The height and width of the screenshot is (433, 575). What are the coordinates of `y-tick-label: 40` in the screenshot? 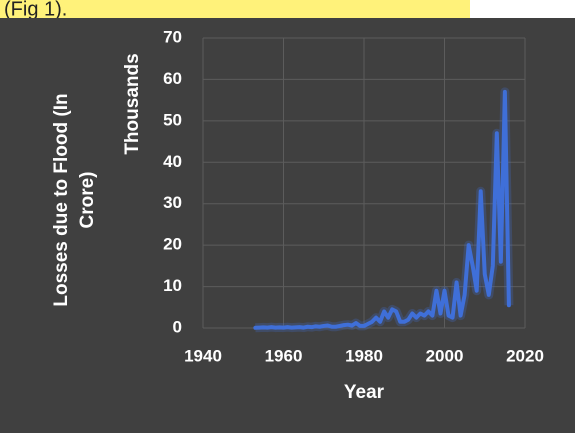 It's located at (172, 161).